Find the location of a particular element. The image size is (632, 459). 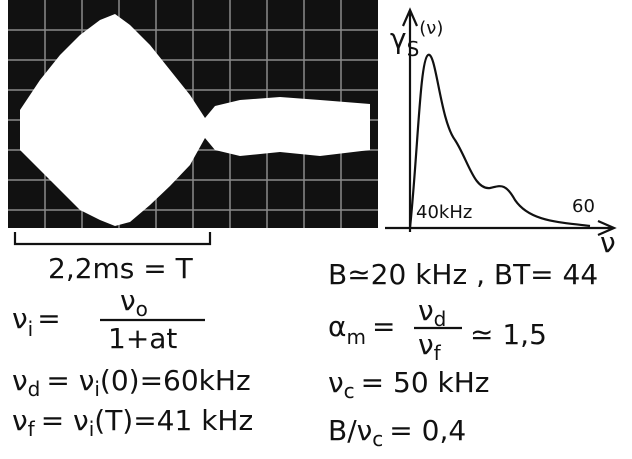

x-axis-label: ν is located at coordinates (608, 242).